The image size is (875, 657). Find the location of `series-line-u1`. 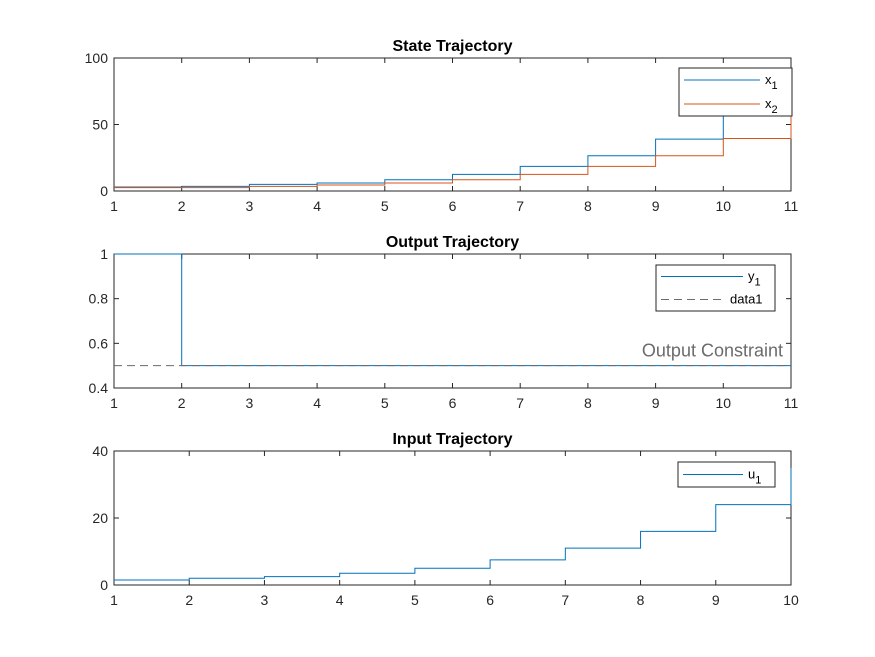

series-line-u1 is located at coordinates (453, 524).